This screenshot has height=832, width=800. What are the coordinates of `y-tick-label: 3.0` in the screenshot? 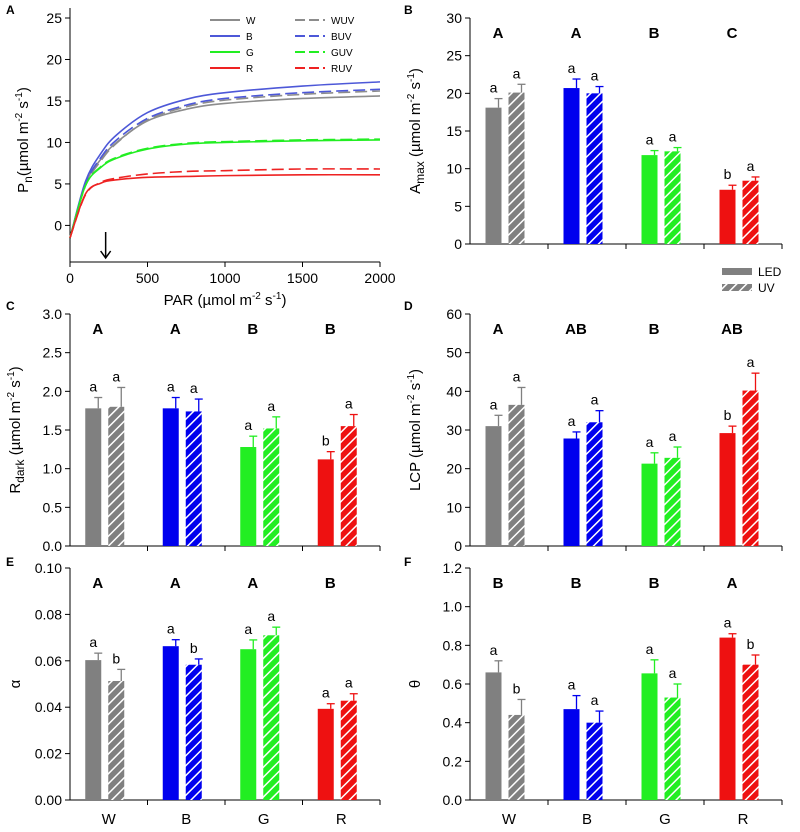 It's located at (53, 314).